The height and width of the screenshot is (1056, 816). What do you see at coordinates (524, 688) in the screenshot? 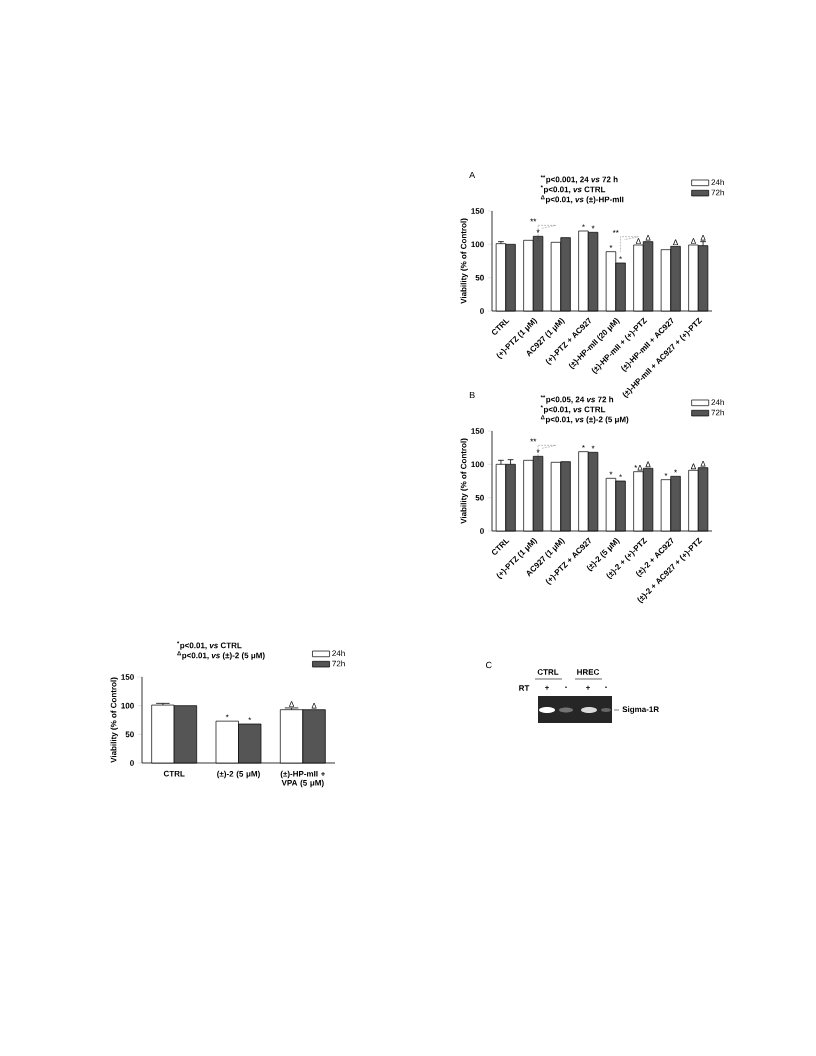
I see `text: RT` at bounding box center [524, 688].